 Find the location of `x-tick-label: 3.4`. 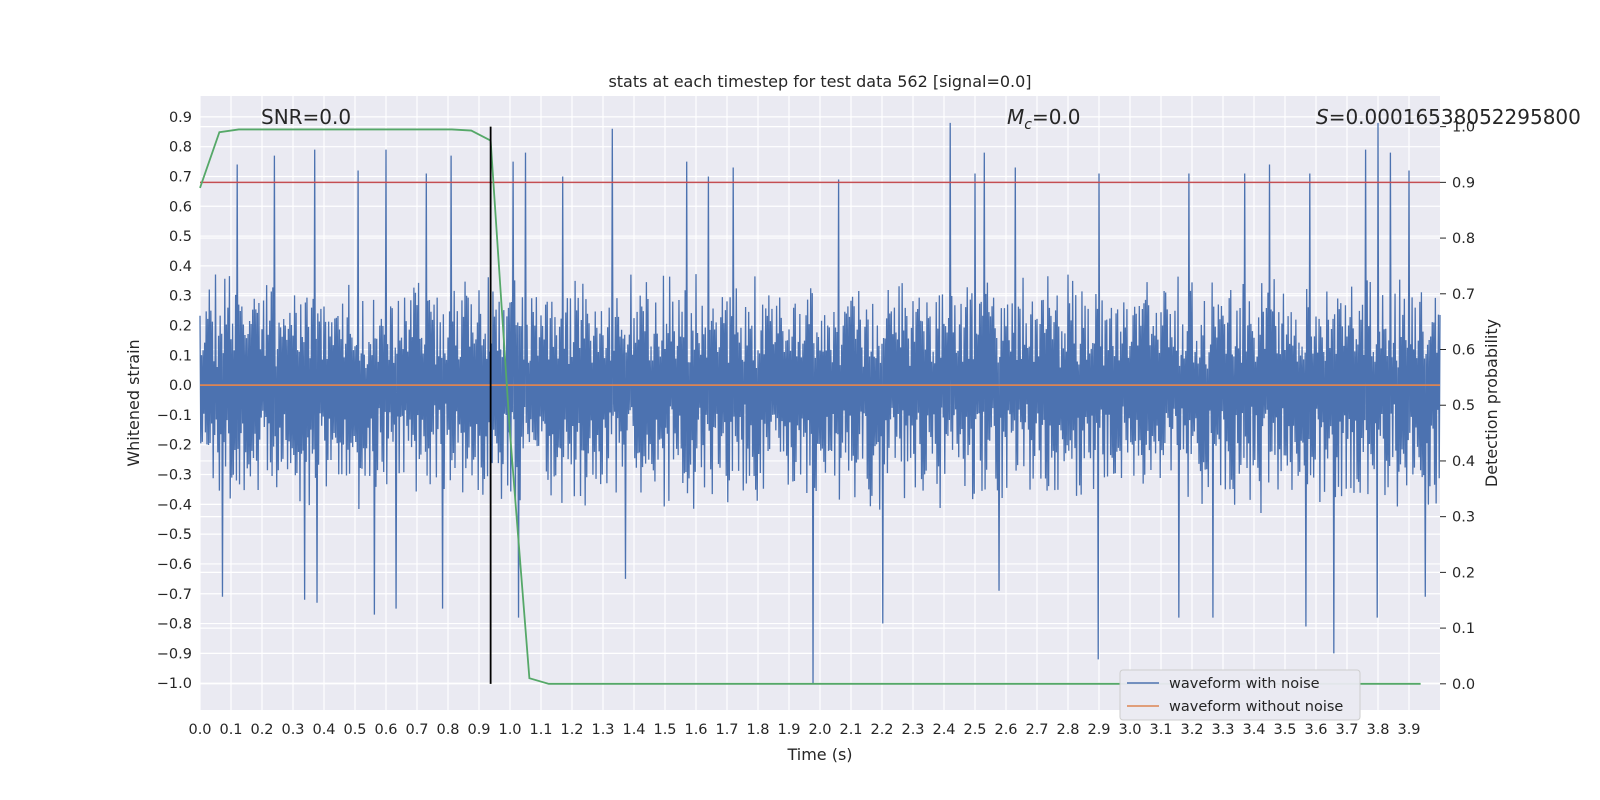

x-tick-label: 3.4 is located at coordinates (1253, 730).